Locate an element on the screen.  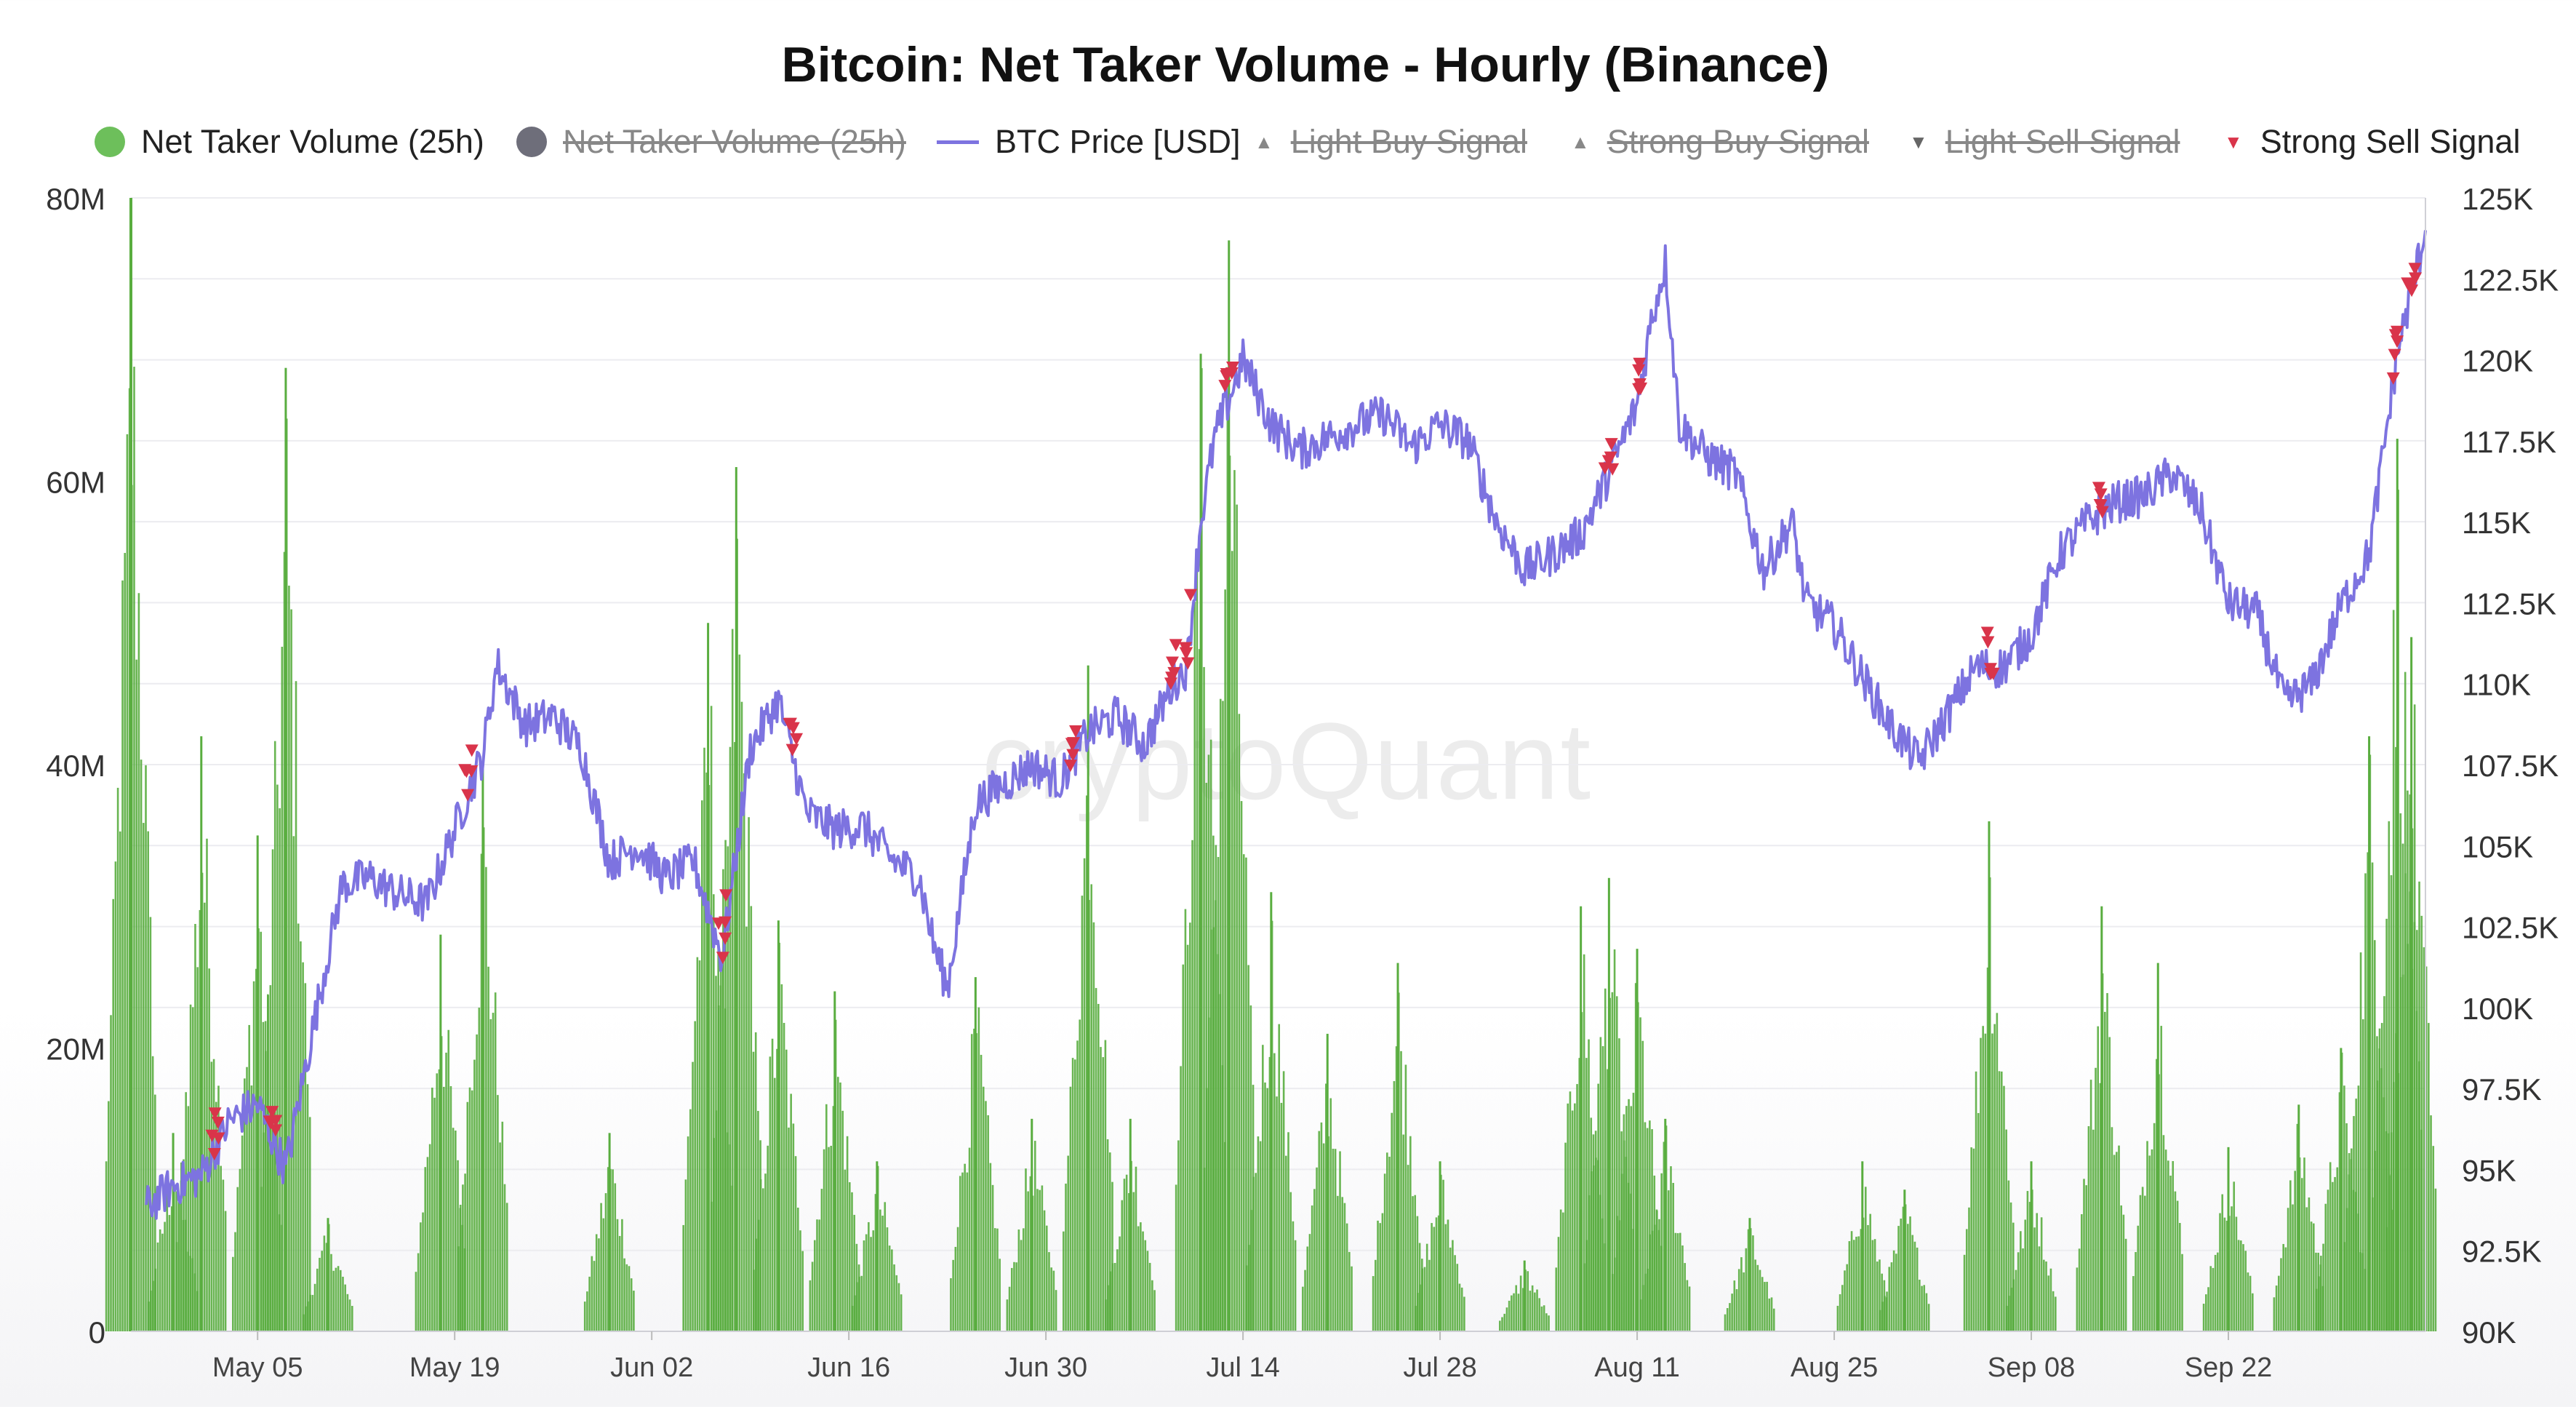
y-right-tick-label: 115K is located at coordinates (2496, 523).